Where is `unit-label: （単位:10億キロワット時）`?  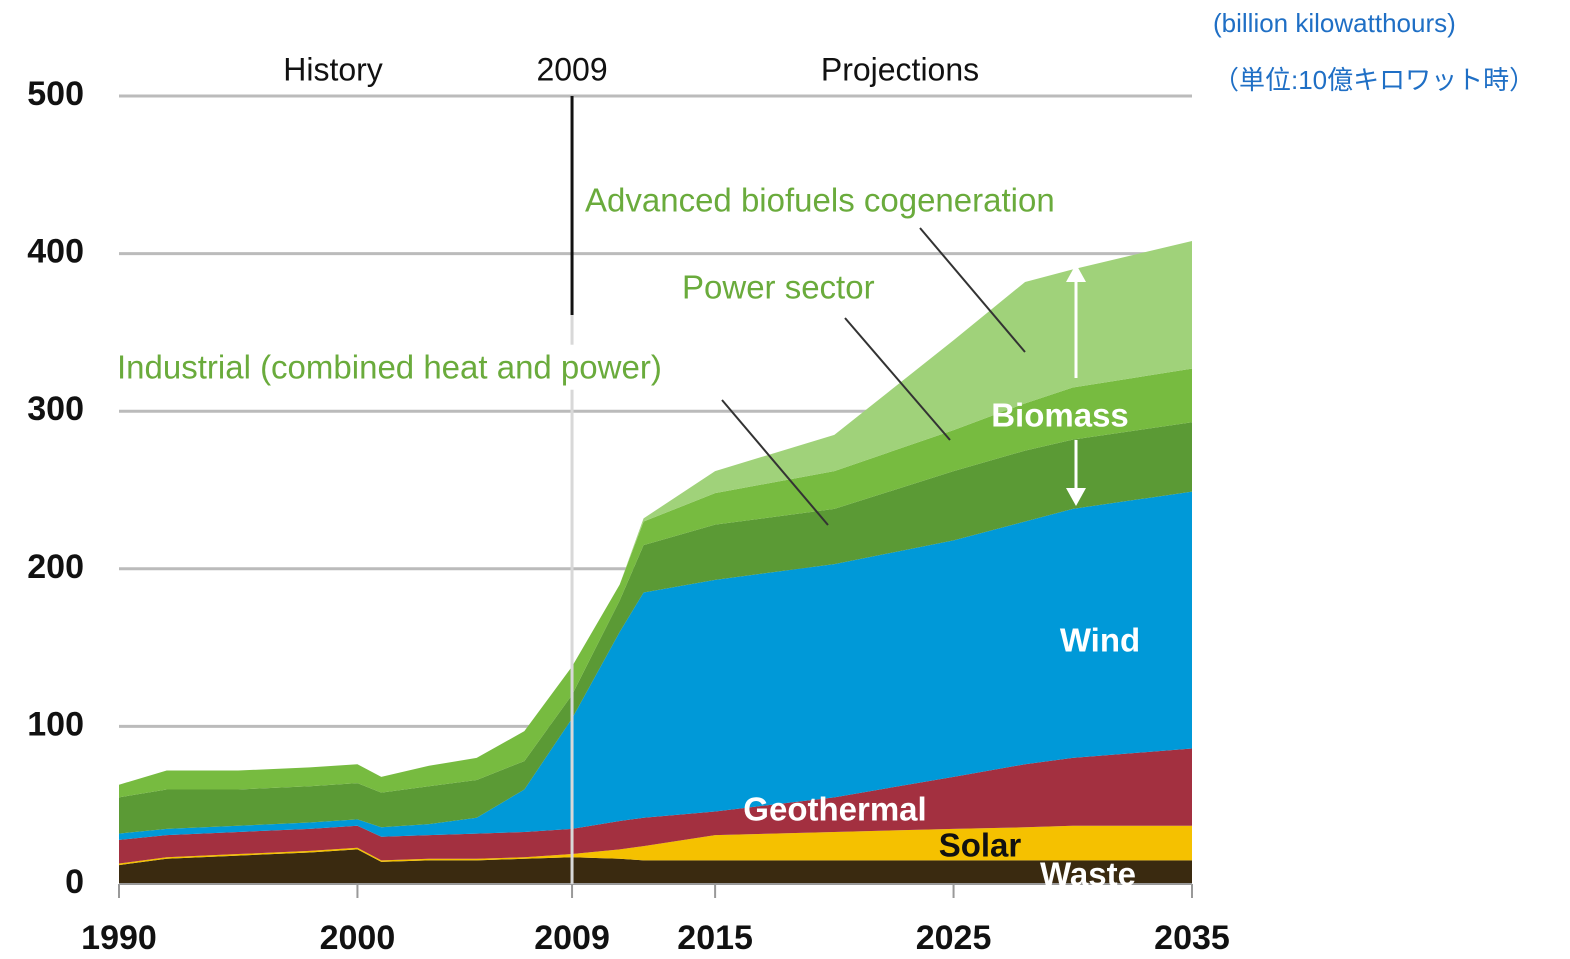
unit-label: （単位:10億キロワット時） is located at coordinates (1374, 80).